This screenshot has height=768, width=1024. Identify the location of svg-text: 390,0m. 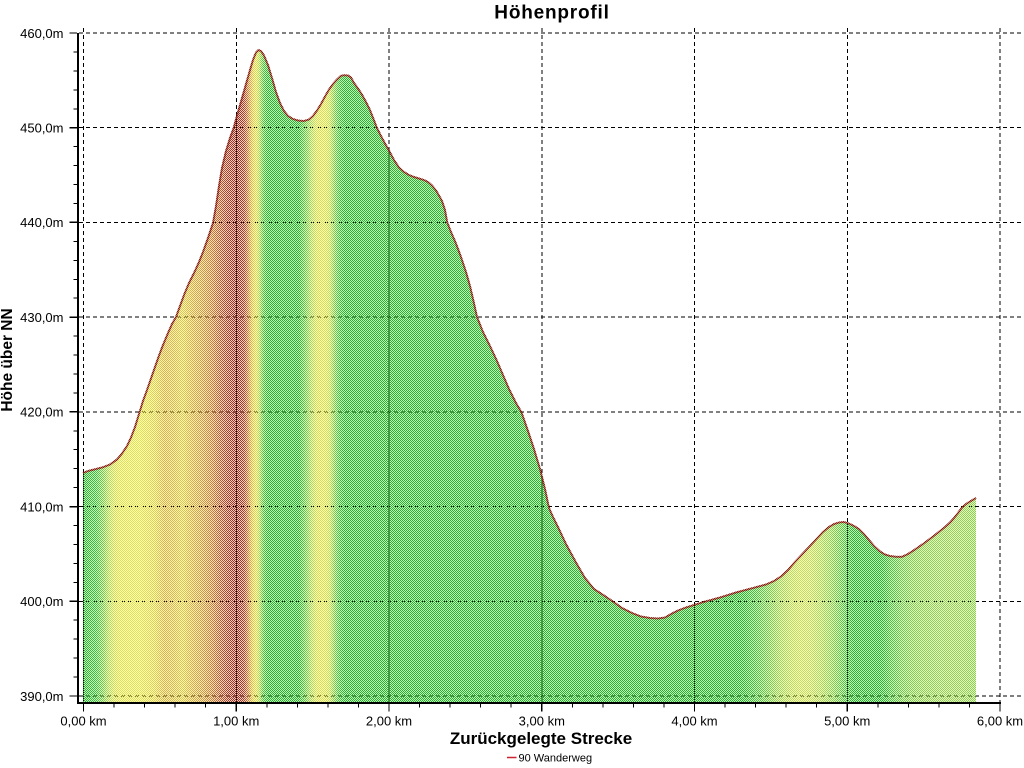
(41, 696).